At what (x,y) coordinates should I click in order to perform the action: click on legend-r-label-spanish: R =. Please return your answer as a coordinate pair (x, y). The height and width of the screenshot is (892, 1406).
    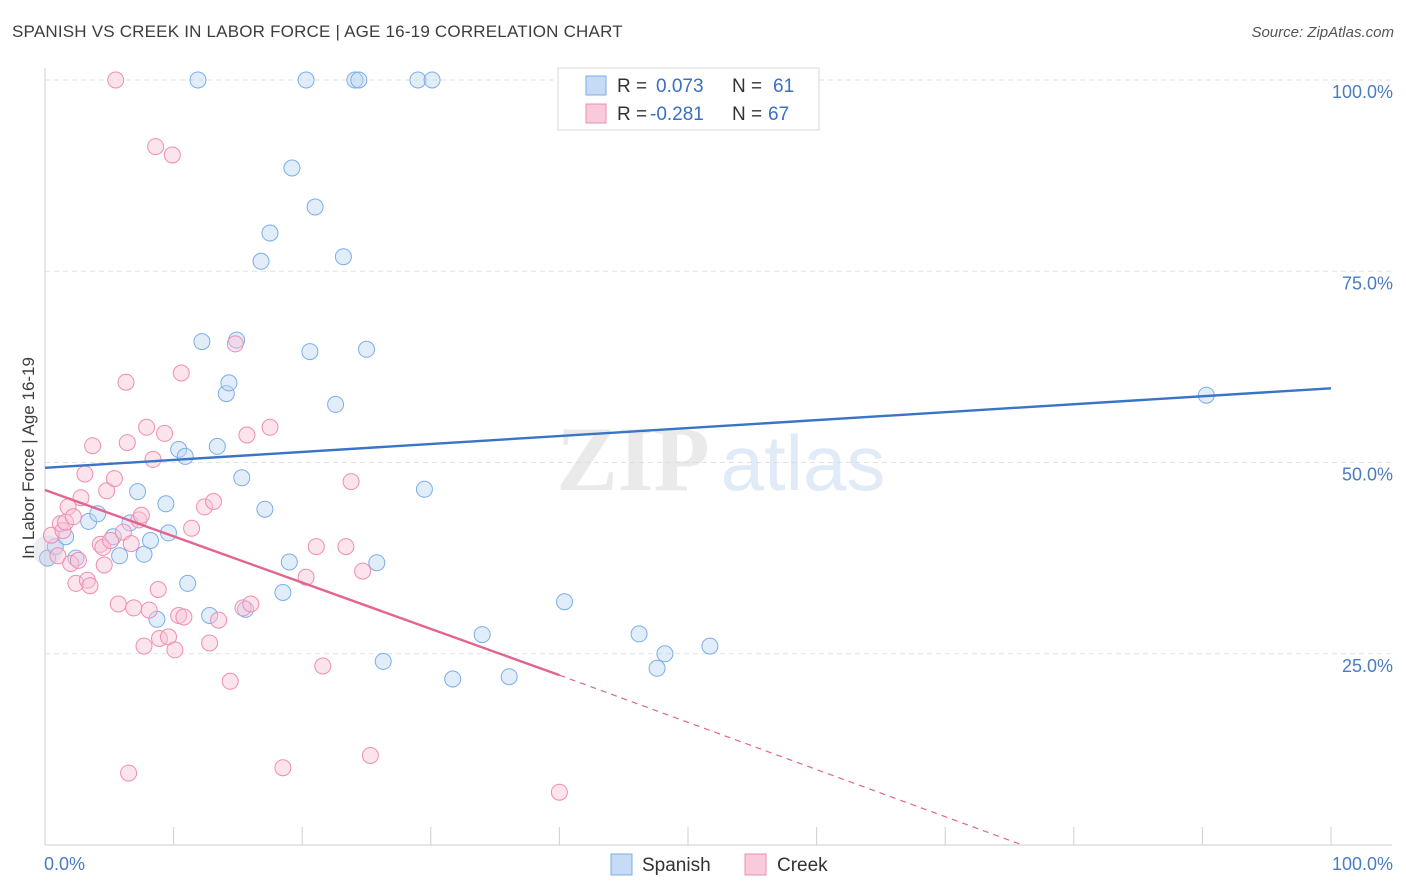
    Looking at the image, I should click on (632, 86).